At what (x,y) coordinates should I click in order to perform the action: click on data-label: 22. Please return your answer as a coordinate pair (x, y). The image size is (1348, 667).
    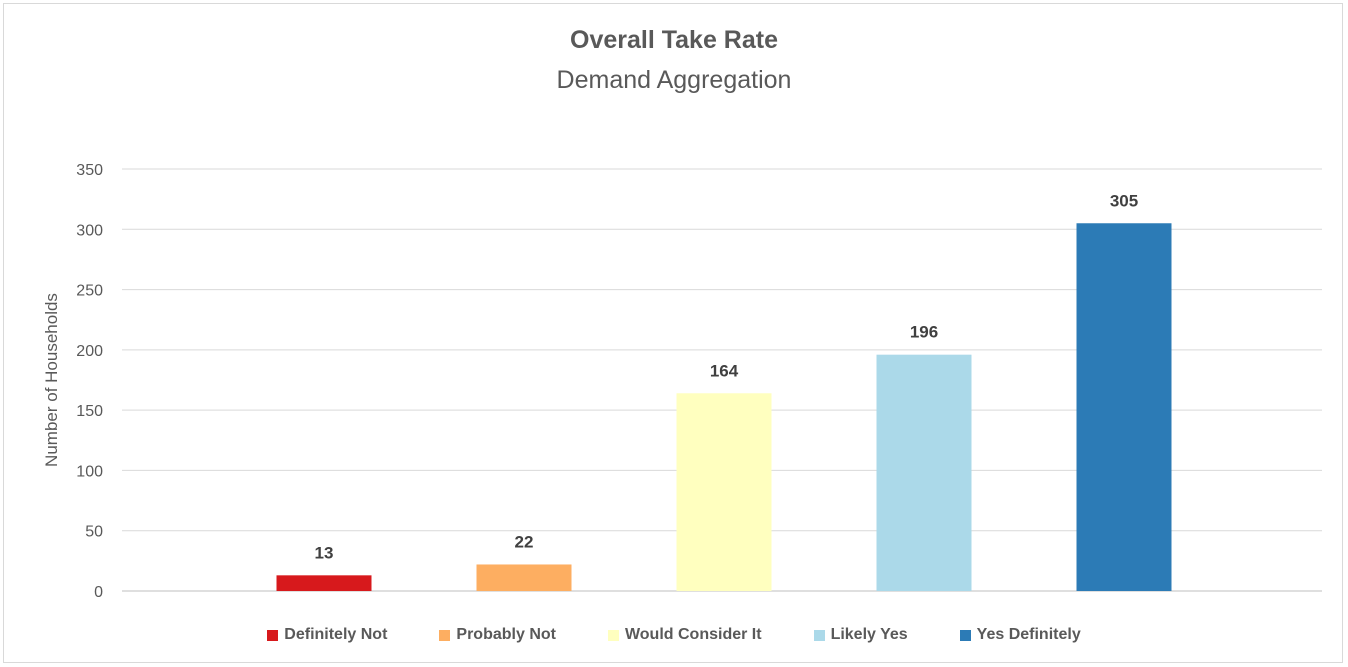
    Looking at the image, I should click on (524, 541).